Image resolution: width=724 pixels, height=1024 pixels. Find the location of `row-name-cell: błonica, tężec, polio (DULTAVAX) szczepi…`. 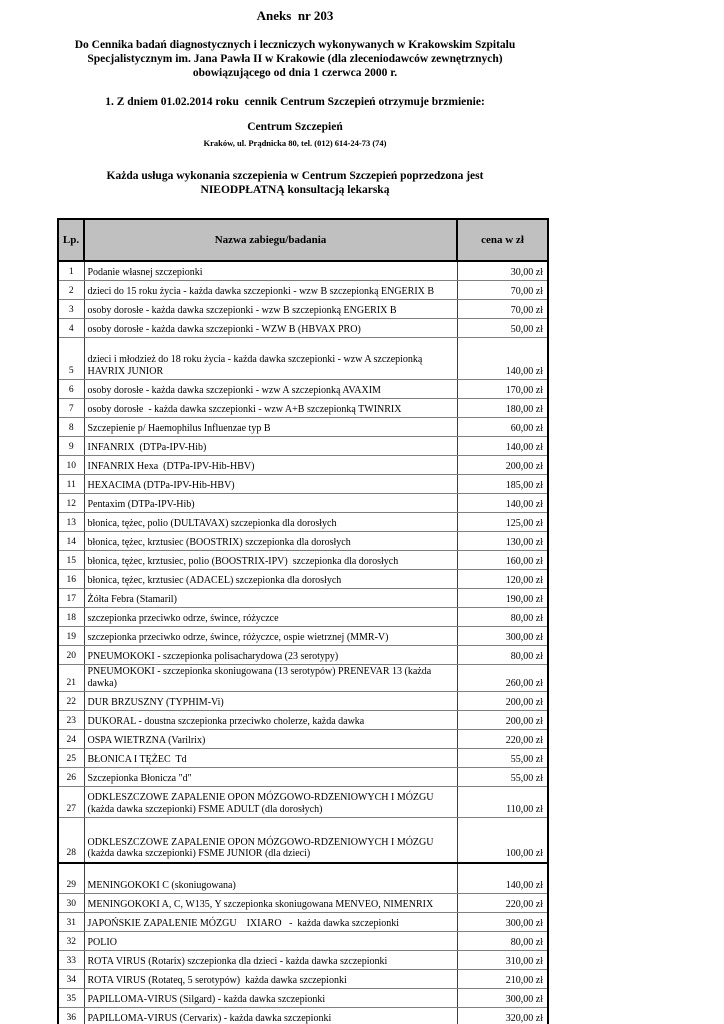

row-name-cell: błonica, tężec, polio (DULTAVAX) szczepi… is located at coordinates (270, 522).